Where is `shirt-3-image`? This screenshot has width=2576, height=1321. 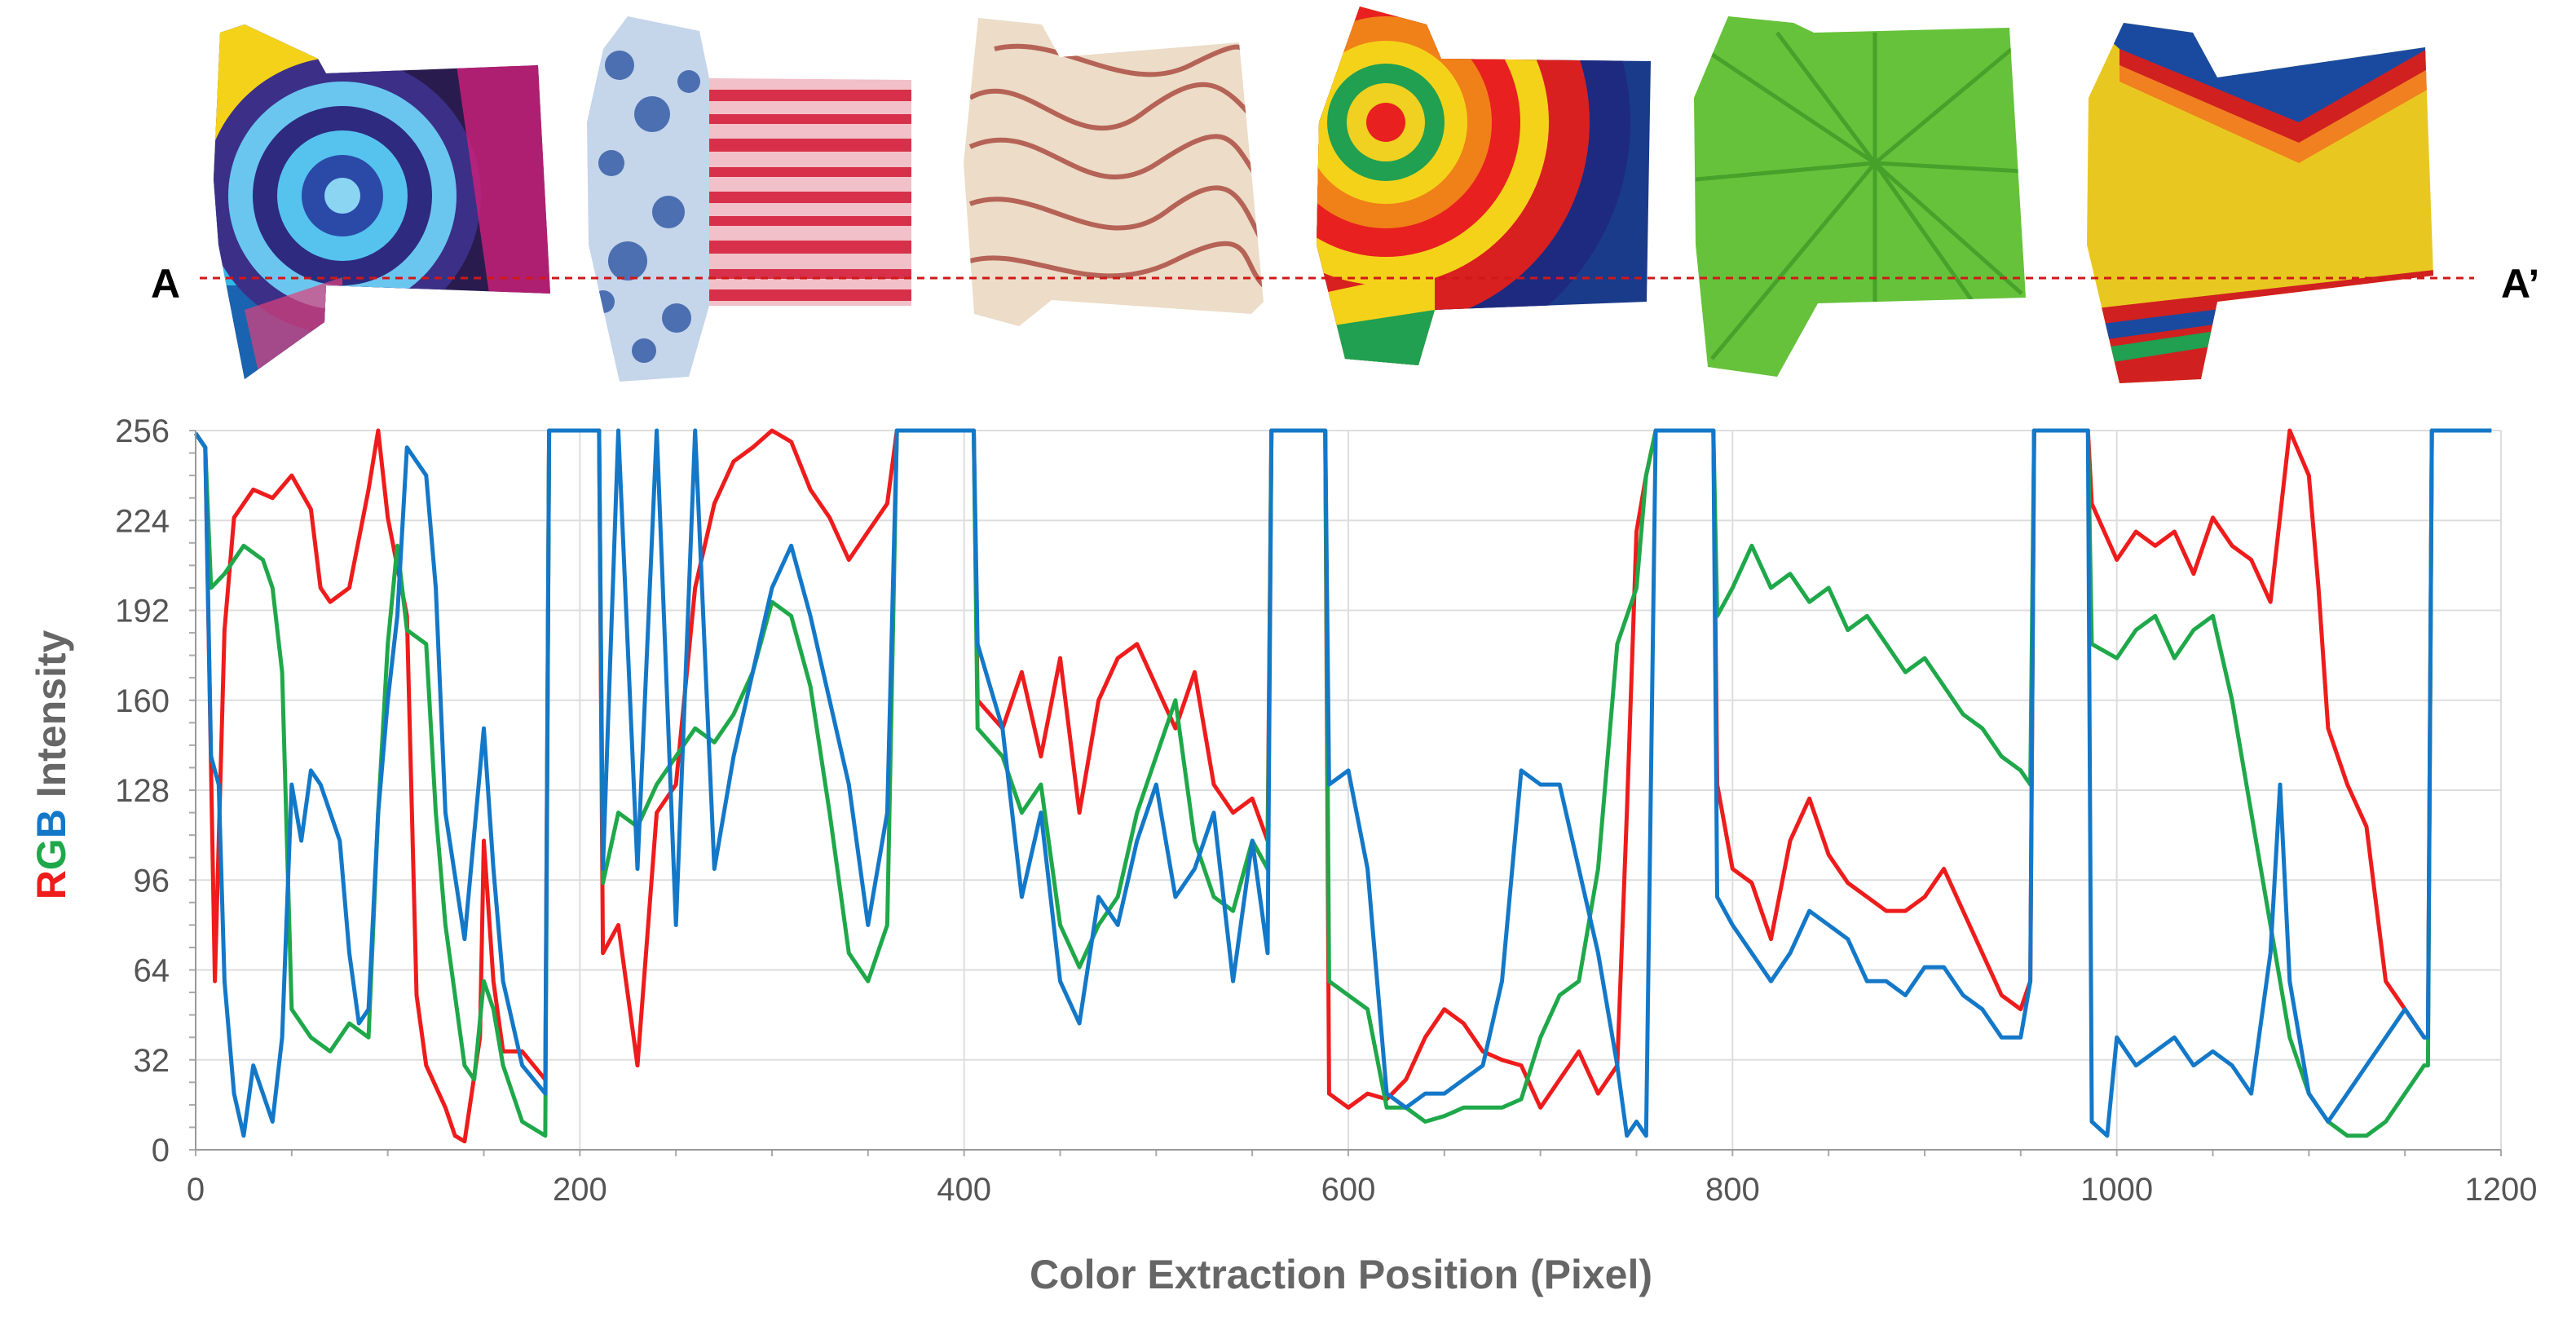 shirt-3-image is located at coordinates (1114, 172).